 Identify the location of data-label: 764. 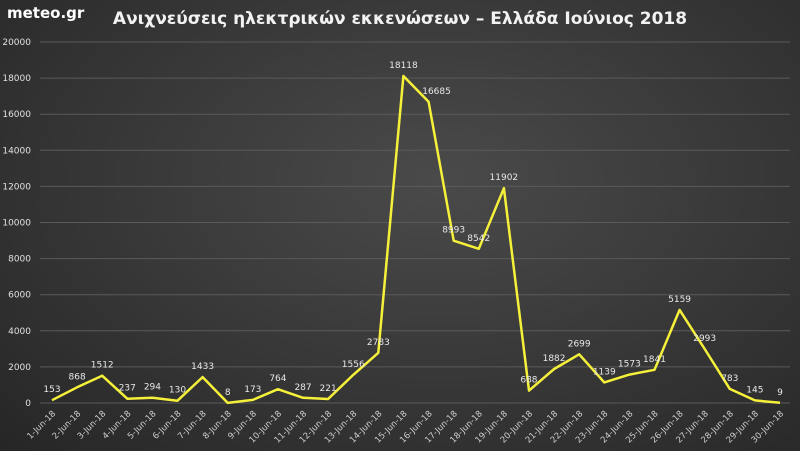
(277, 379).